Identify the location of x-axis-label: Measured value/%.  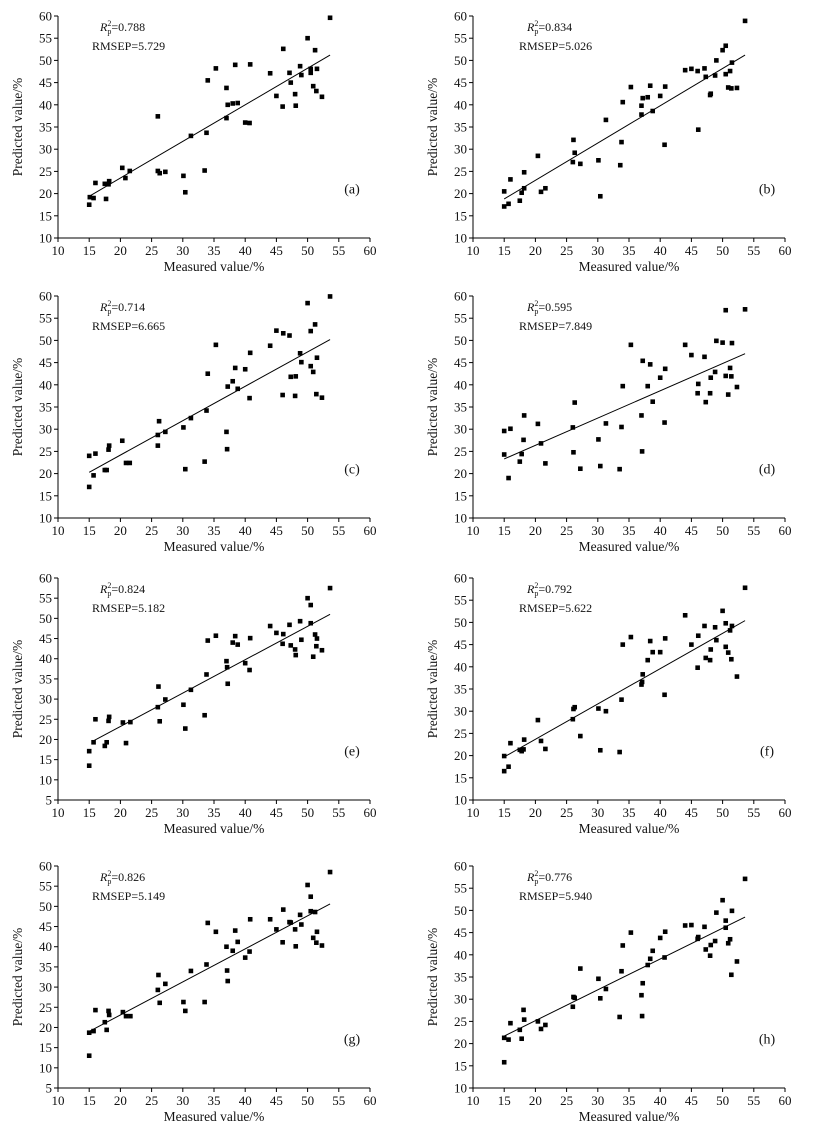
(214, 546).